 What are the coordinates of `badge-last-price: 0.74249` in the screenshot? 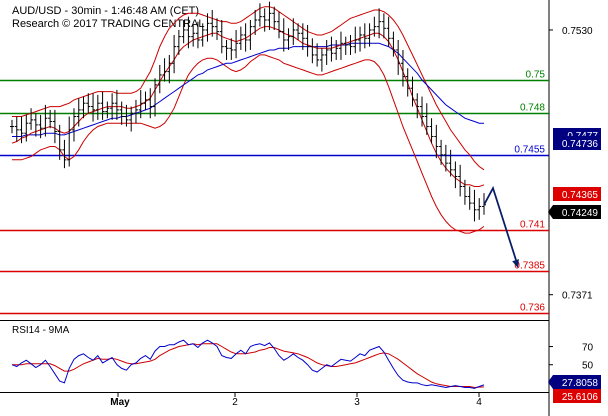 It's located at (577, 212).